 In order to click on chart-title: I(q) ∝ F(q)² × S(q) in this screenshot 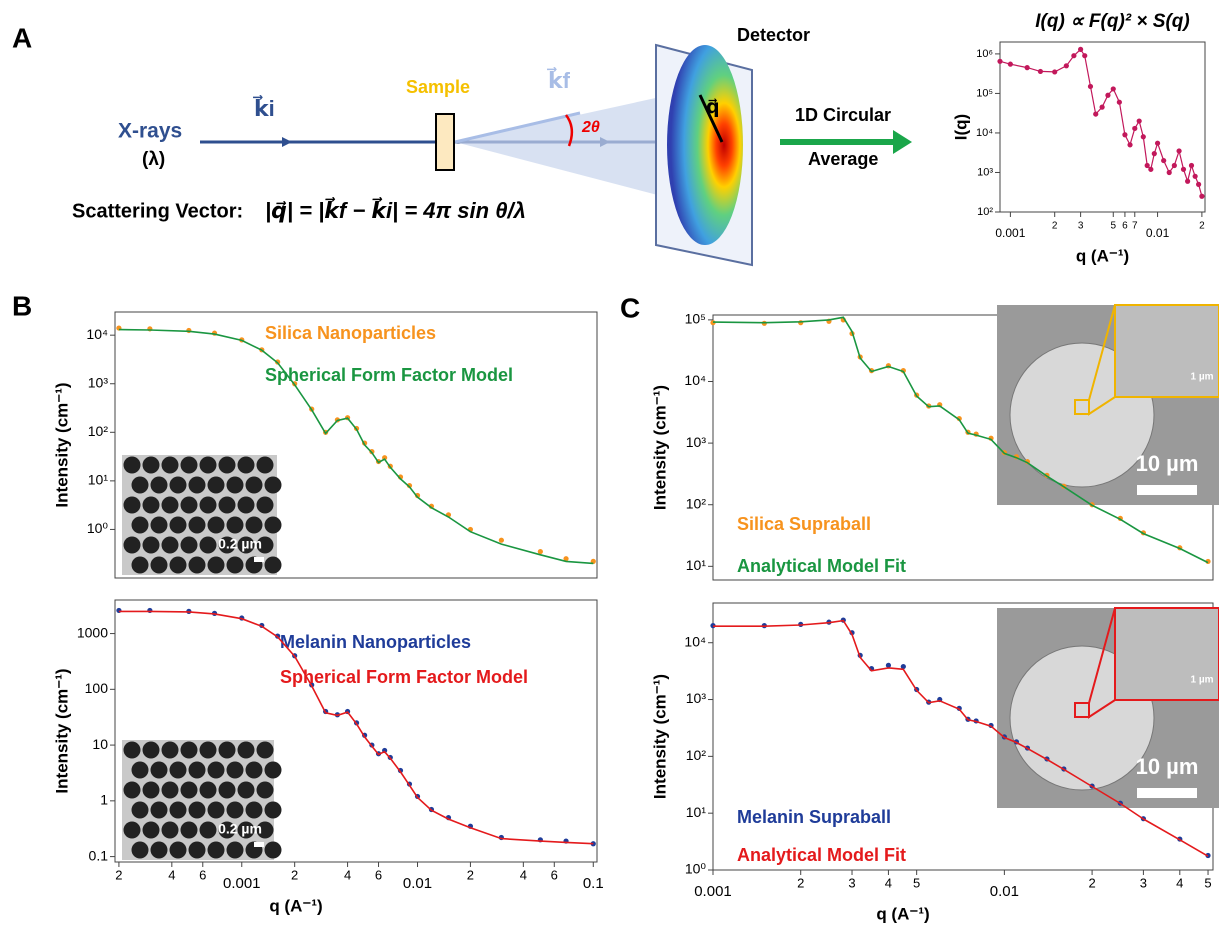, I will do `click(1112, 21)`.